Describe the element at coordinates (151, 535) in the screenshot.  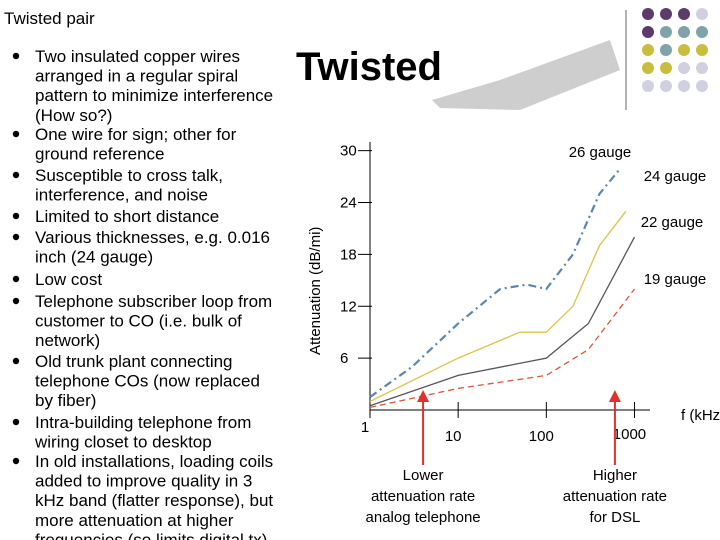
I see `bullet-text: frequencies (so limits digital tx)` at that location.